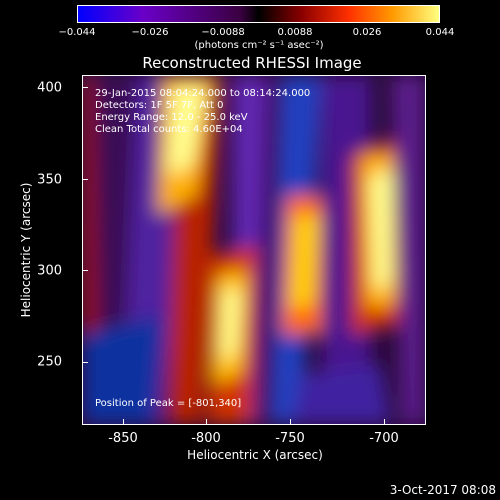  What do you see at coordinates (206, 438) in the screenshot?
I see `x-tick-label: -800` at bounding box center [206, 438].